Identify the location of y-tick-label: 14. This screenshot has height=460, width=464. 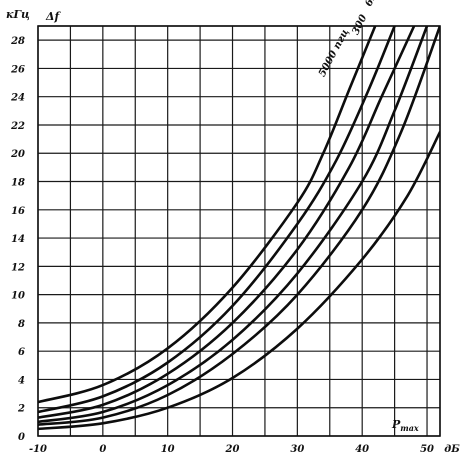
(18, 239).